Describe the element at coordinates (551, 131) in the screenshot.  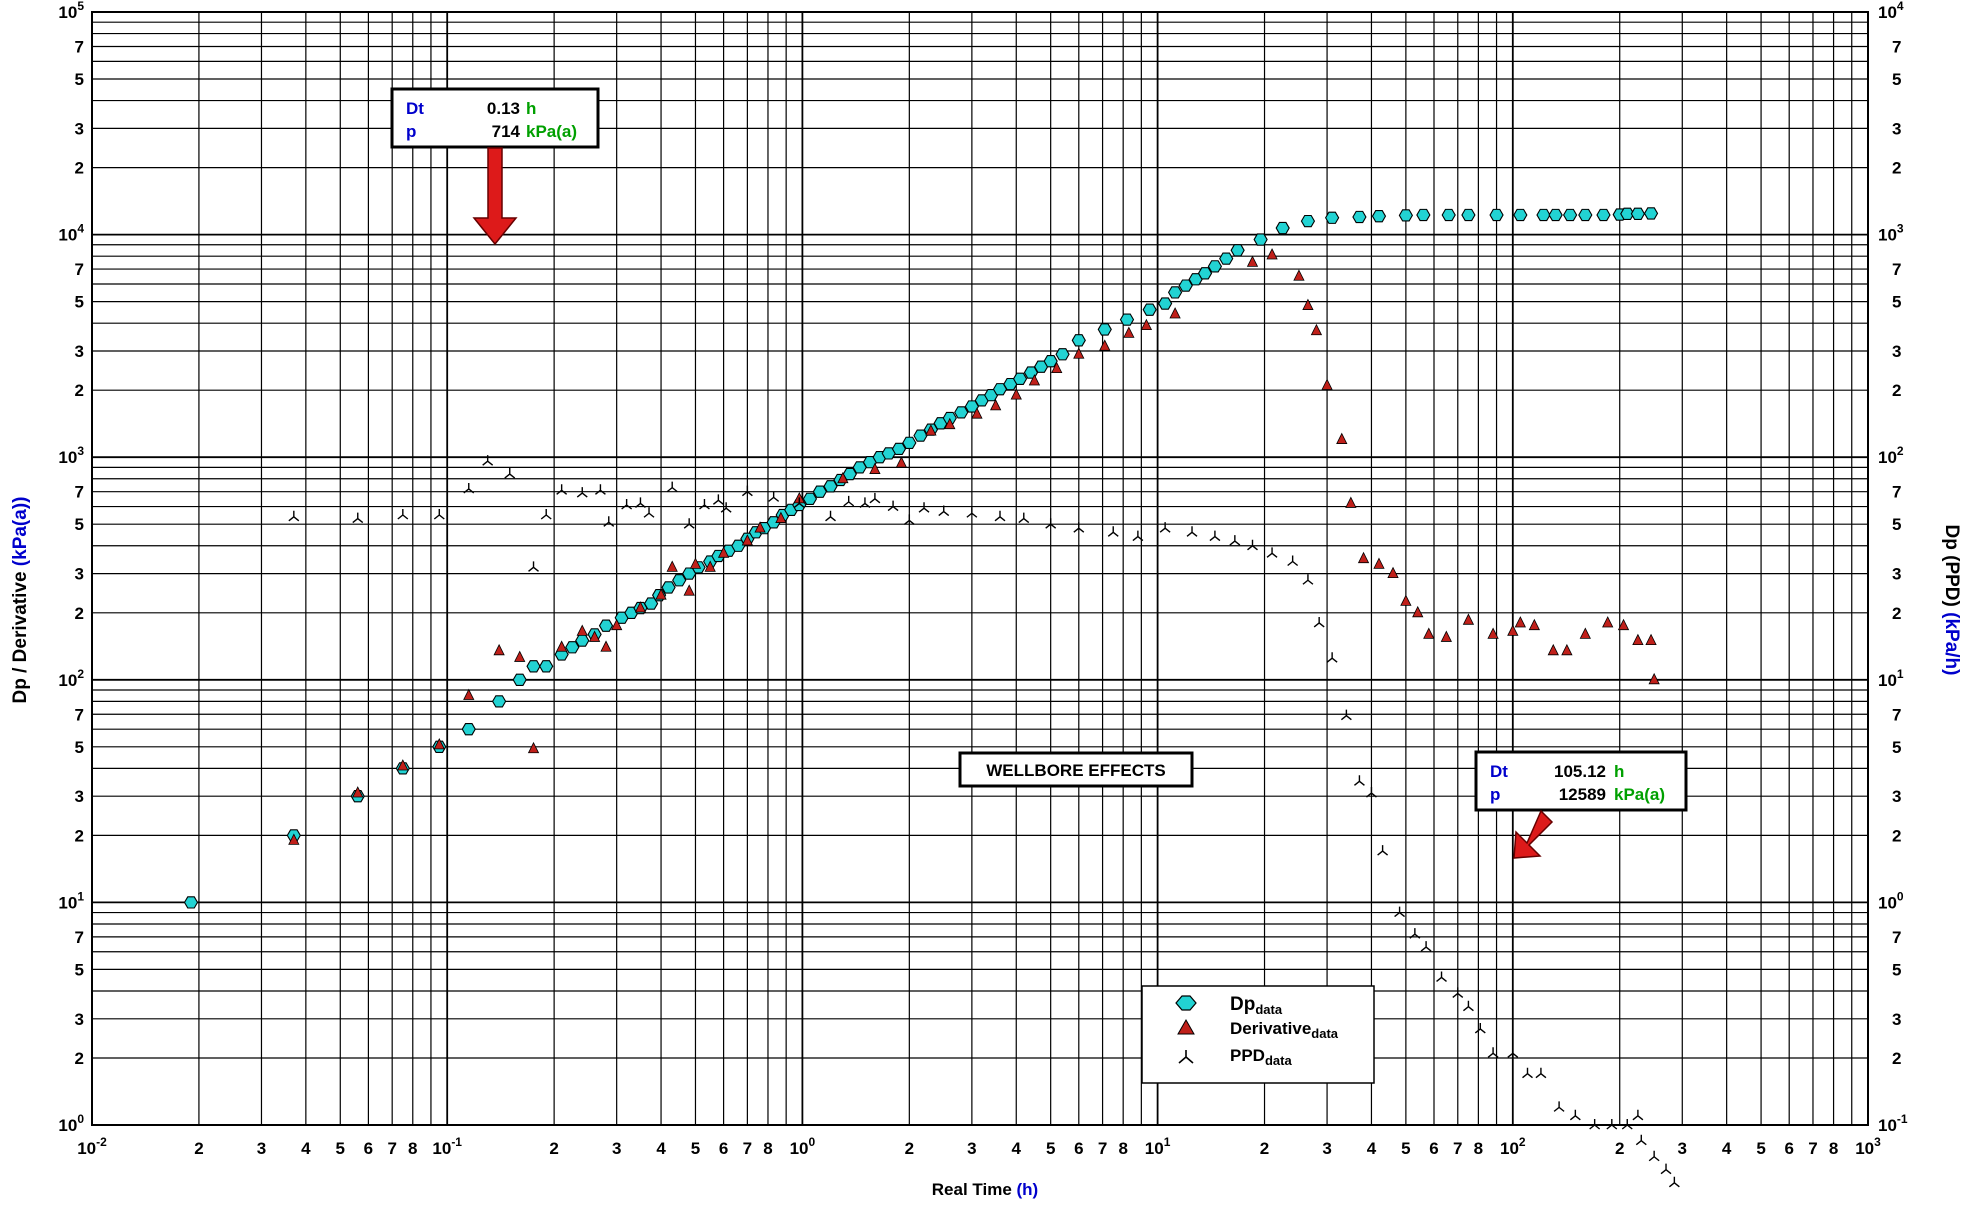
I see `callout1-p-unit: kPa(a)` at that location.